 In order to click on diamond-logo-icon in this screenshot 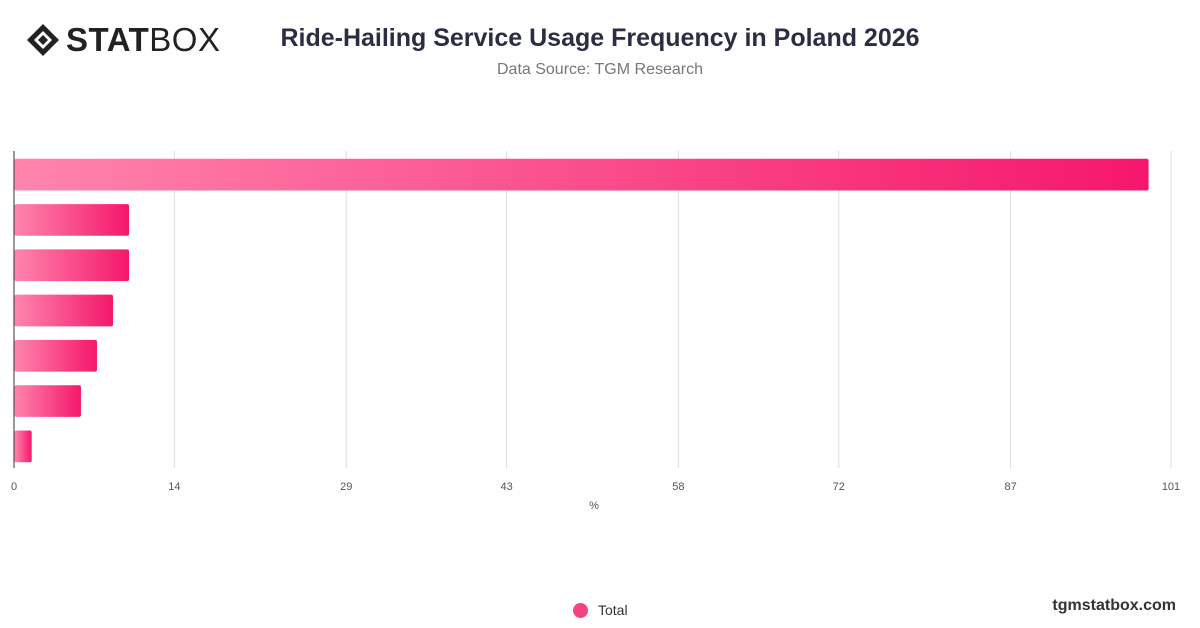, I will do `click(43, 40)`.